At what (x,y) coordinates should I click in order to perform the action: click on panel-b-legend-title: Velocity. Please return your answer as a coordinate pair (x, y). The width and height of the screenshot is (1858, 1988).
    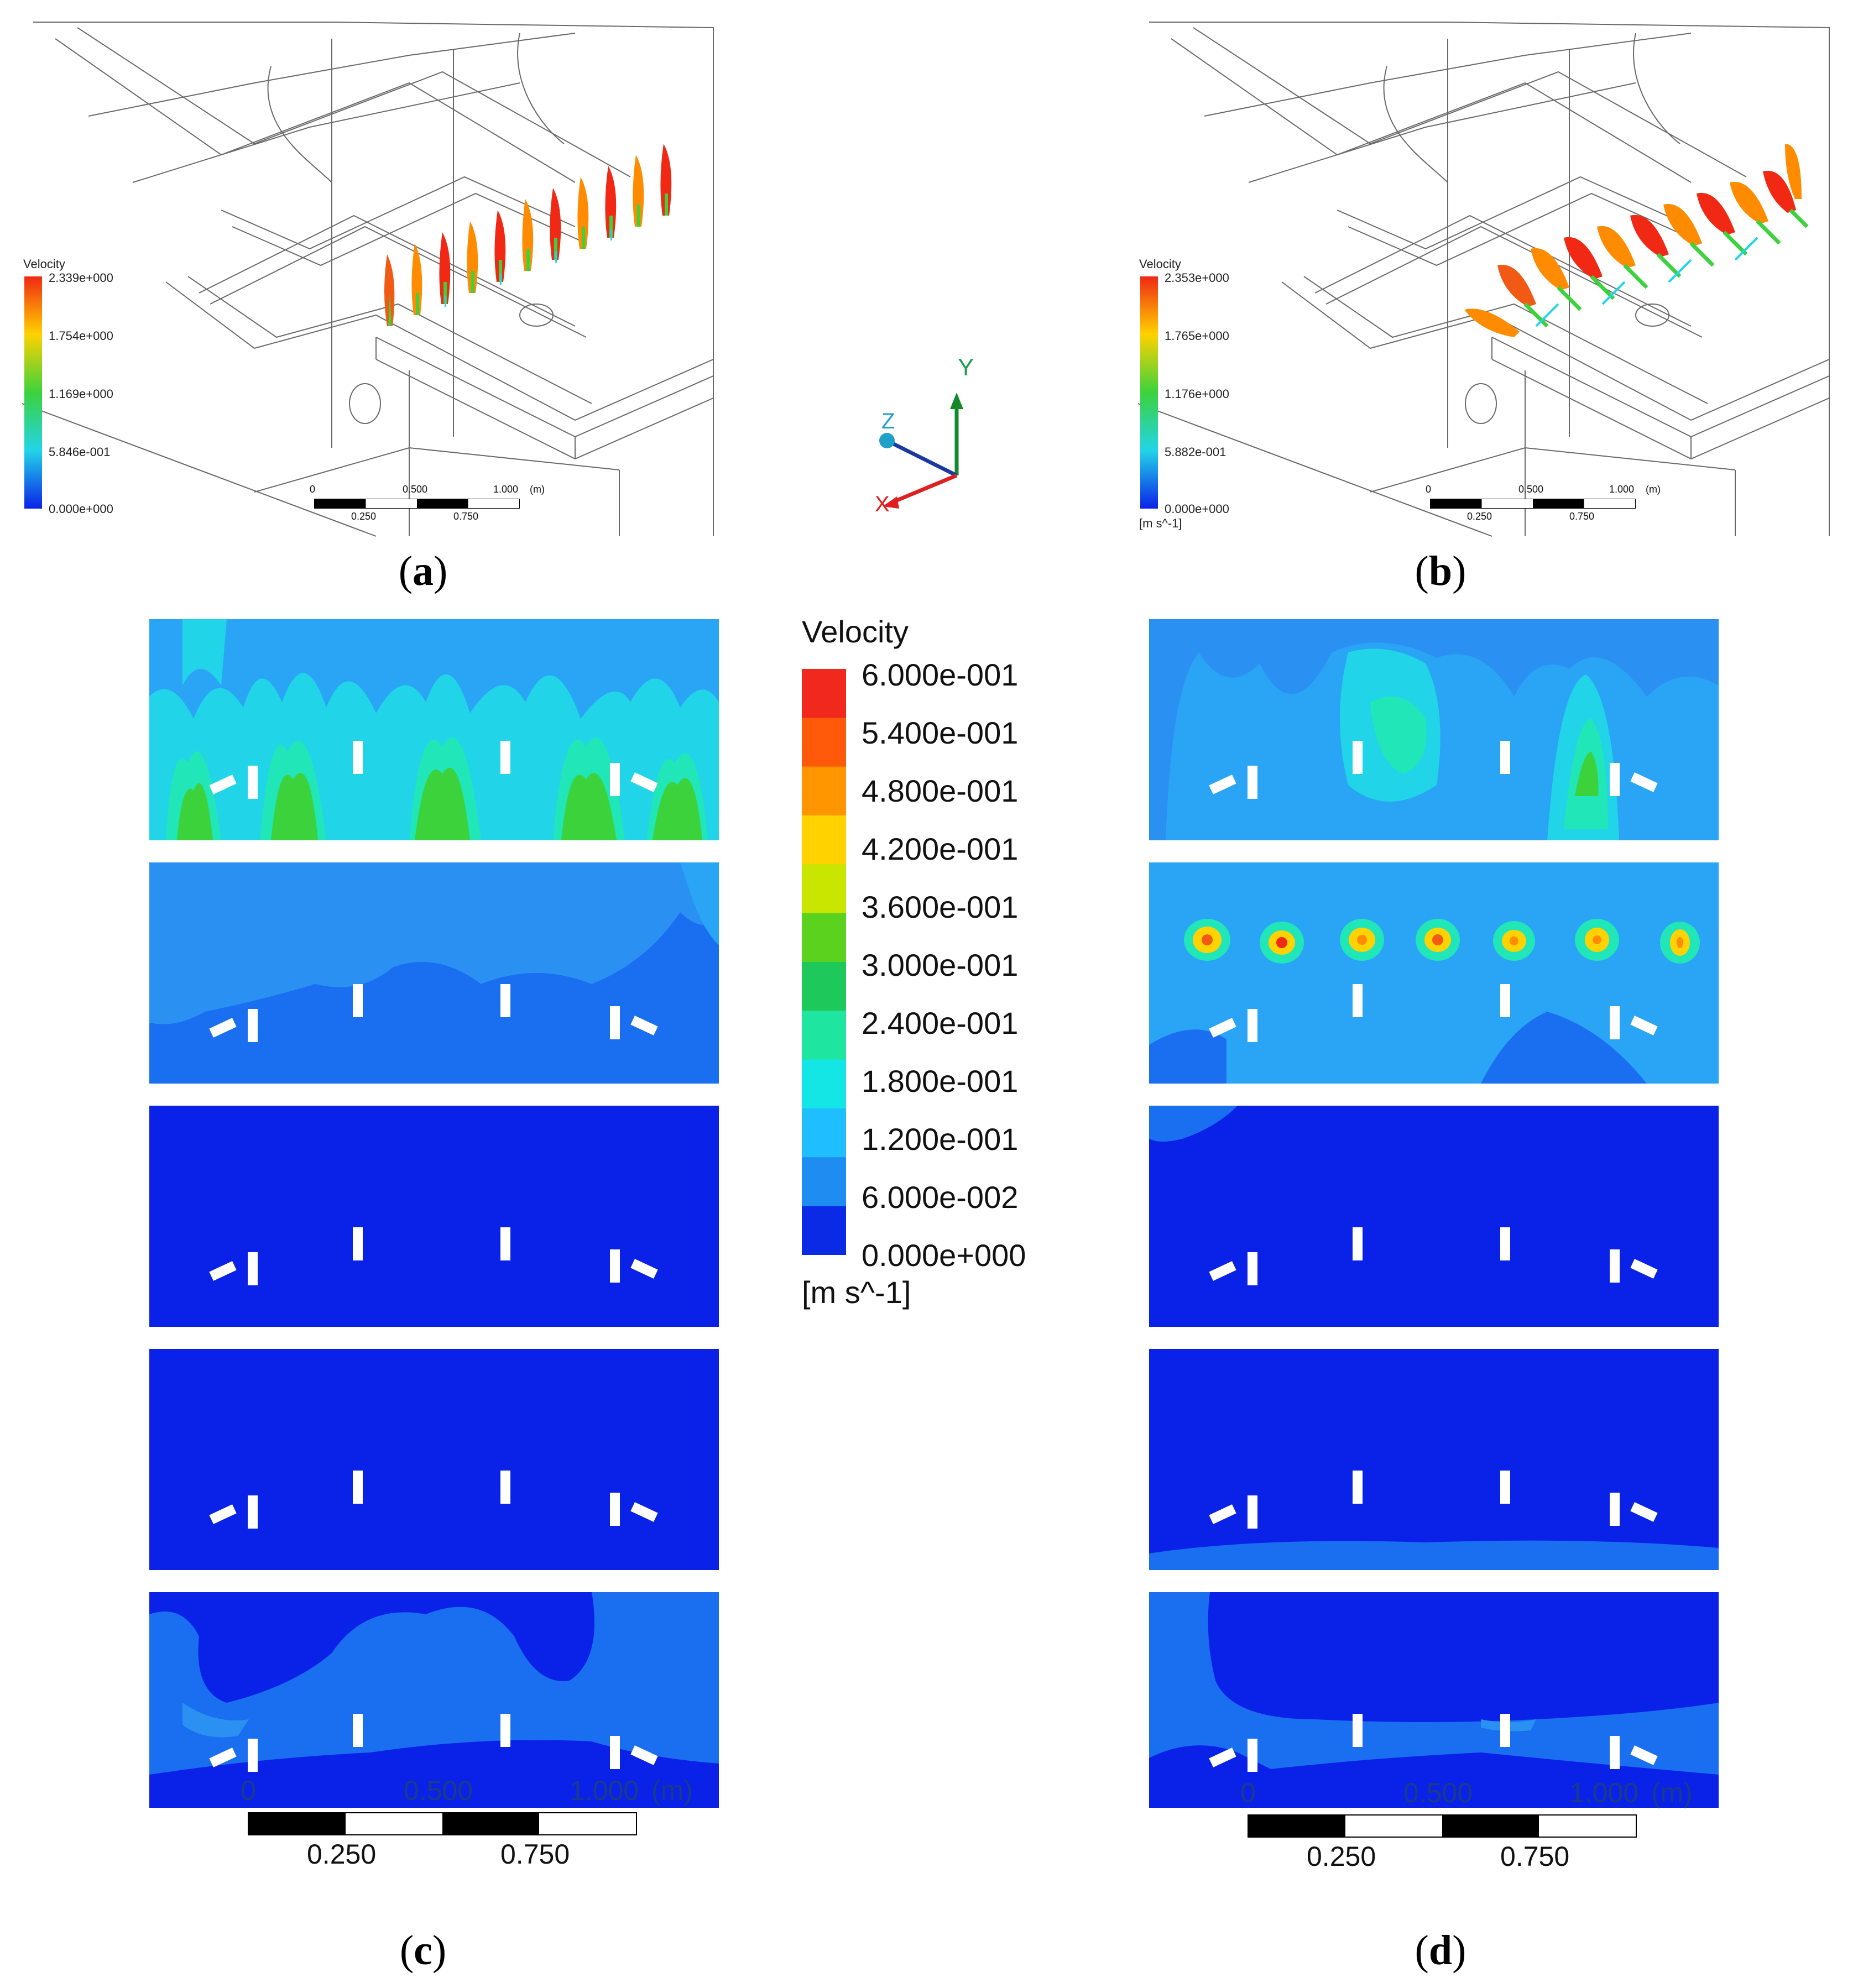
    Looking at the image, I should click on (1160, 264).